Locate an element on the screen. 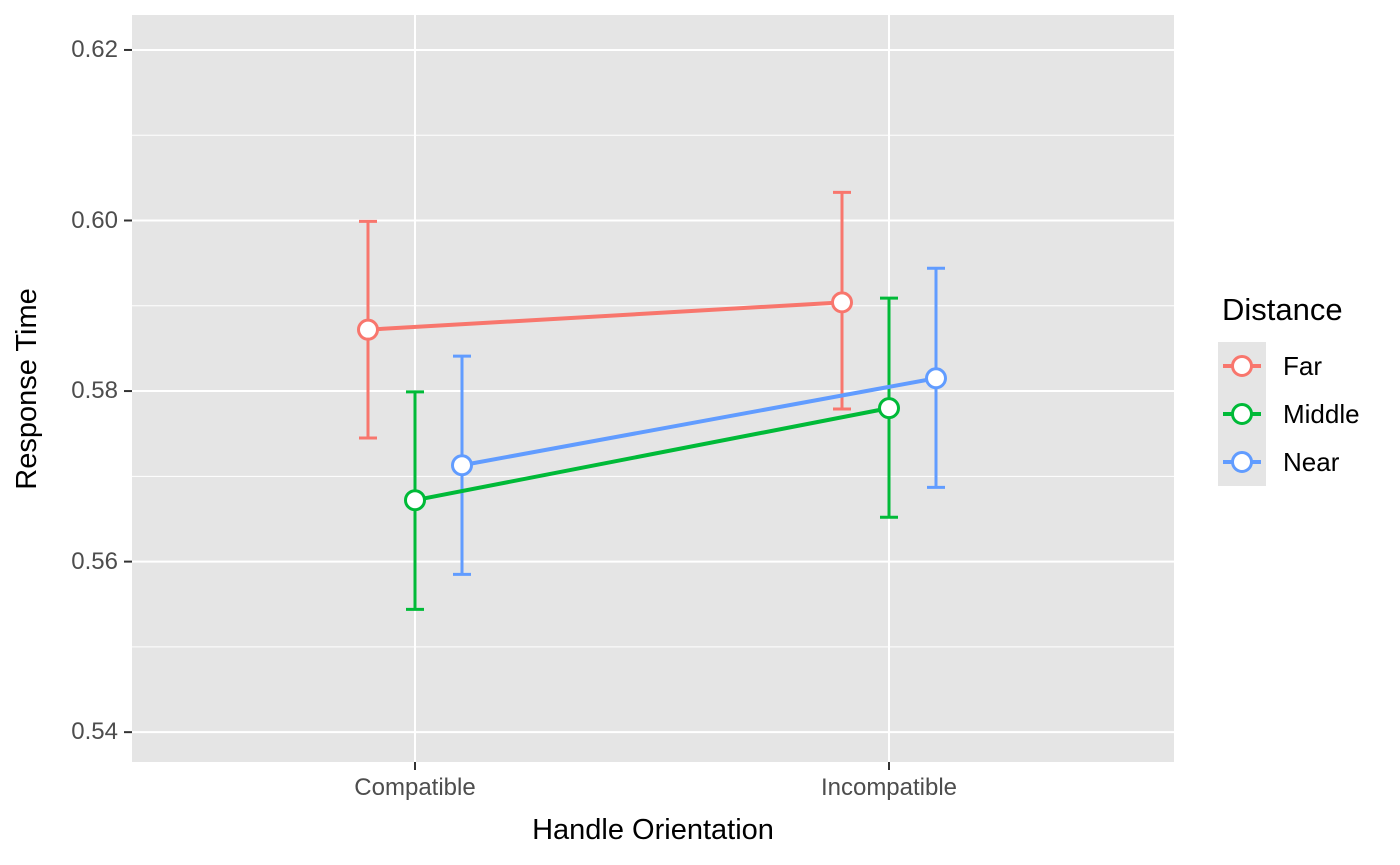 The image size is (1400, 865). legend-label-far: Far is located at coordinates (1302, 365).